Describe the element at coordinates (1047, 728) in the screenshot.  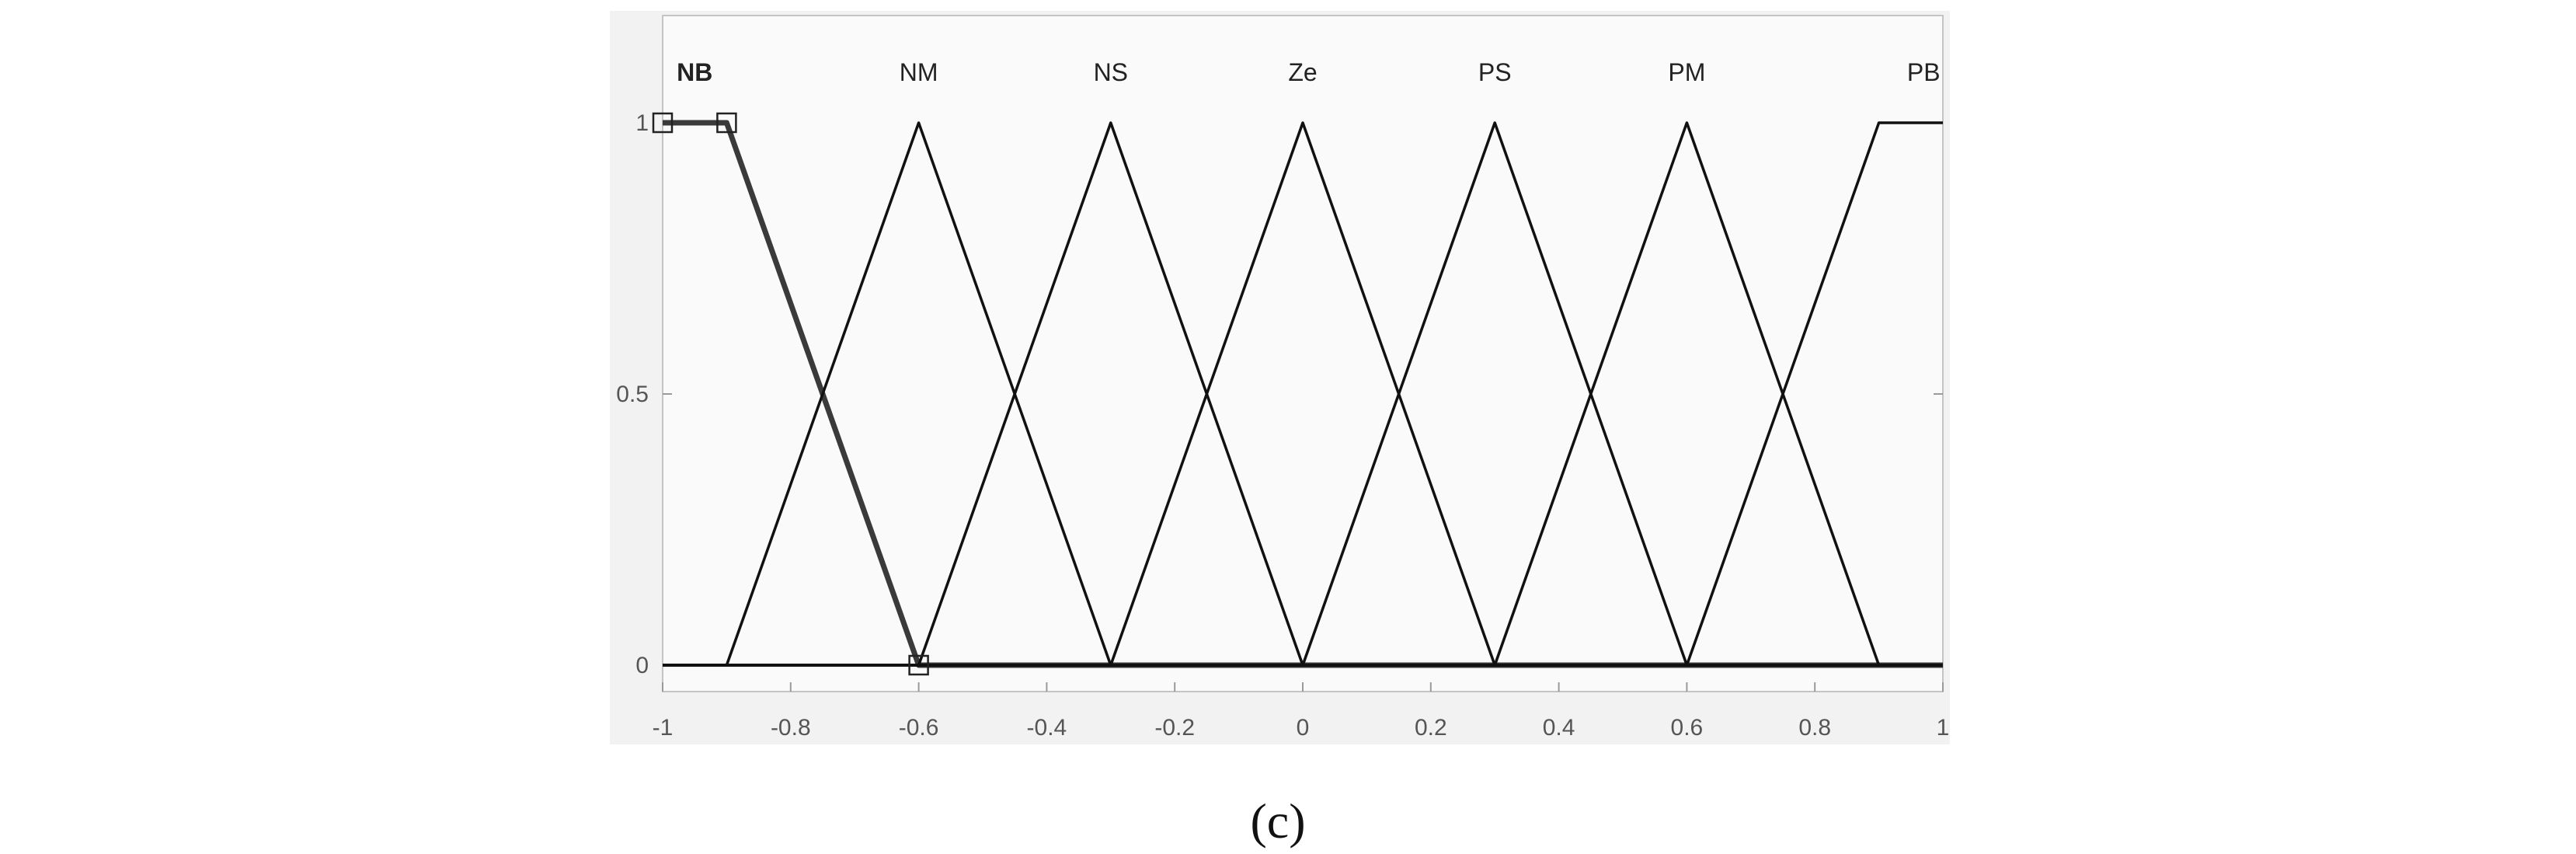
I see `x-tick-label: -0.4` at that location.